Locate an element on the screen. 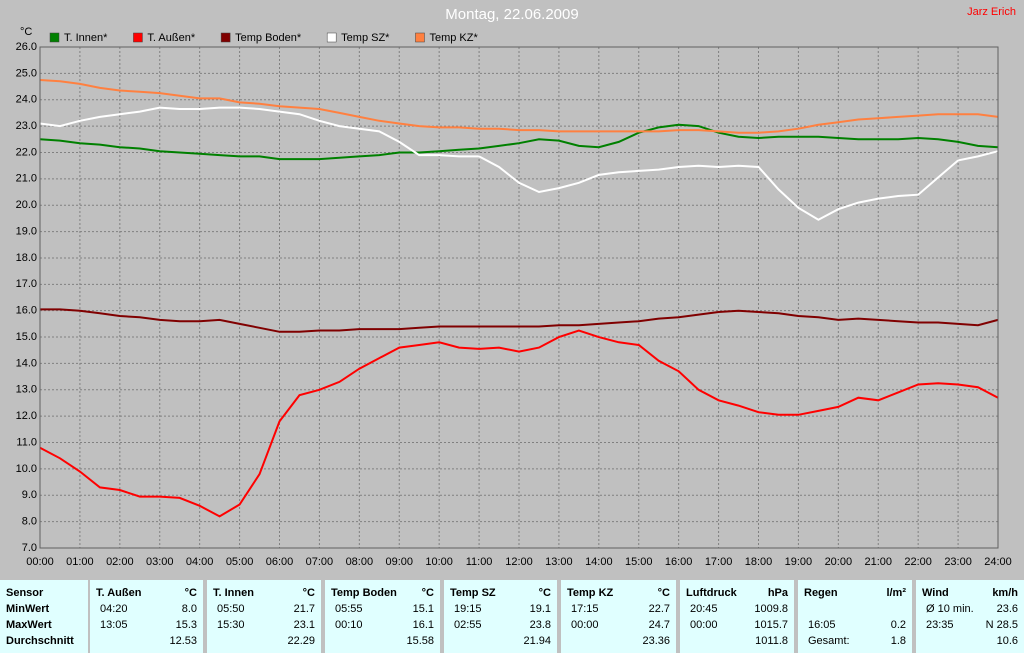 The width and height of the screenshot is (1024, 653). column-name: Regen is located at coordinates (821, 593).